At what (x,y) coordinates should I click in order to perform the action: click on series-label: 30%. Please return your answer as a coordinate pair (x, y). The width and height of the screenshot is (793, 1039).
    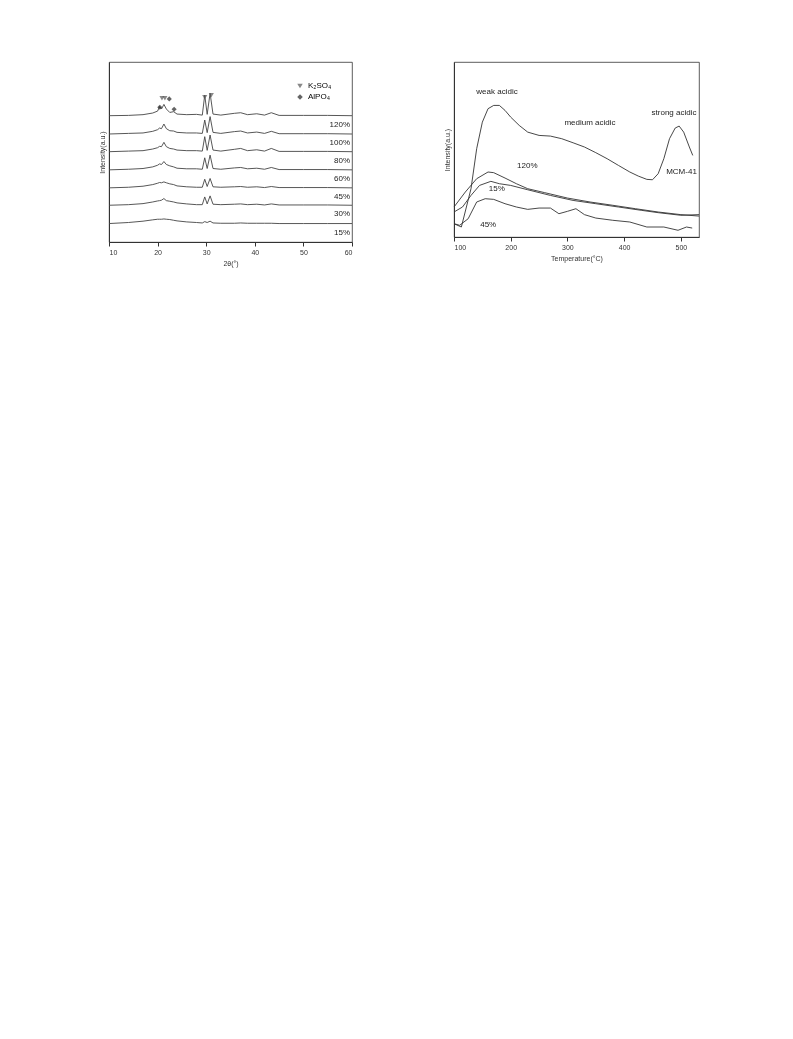
    Looking at the image, I should click on (341, 214).